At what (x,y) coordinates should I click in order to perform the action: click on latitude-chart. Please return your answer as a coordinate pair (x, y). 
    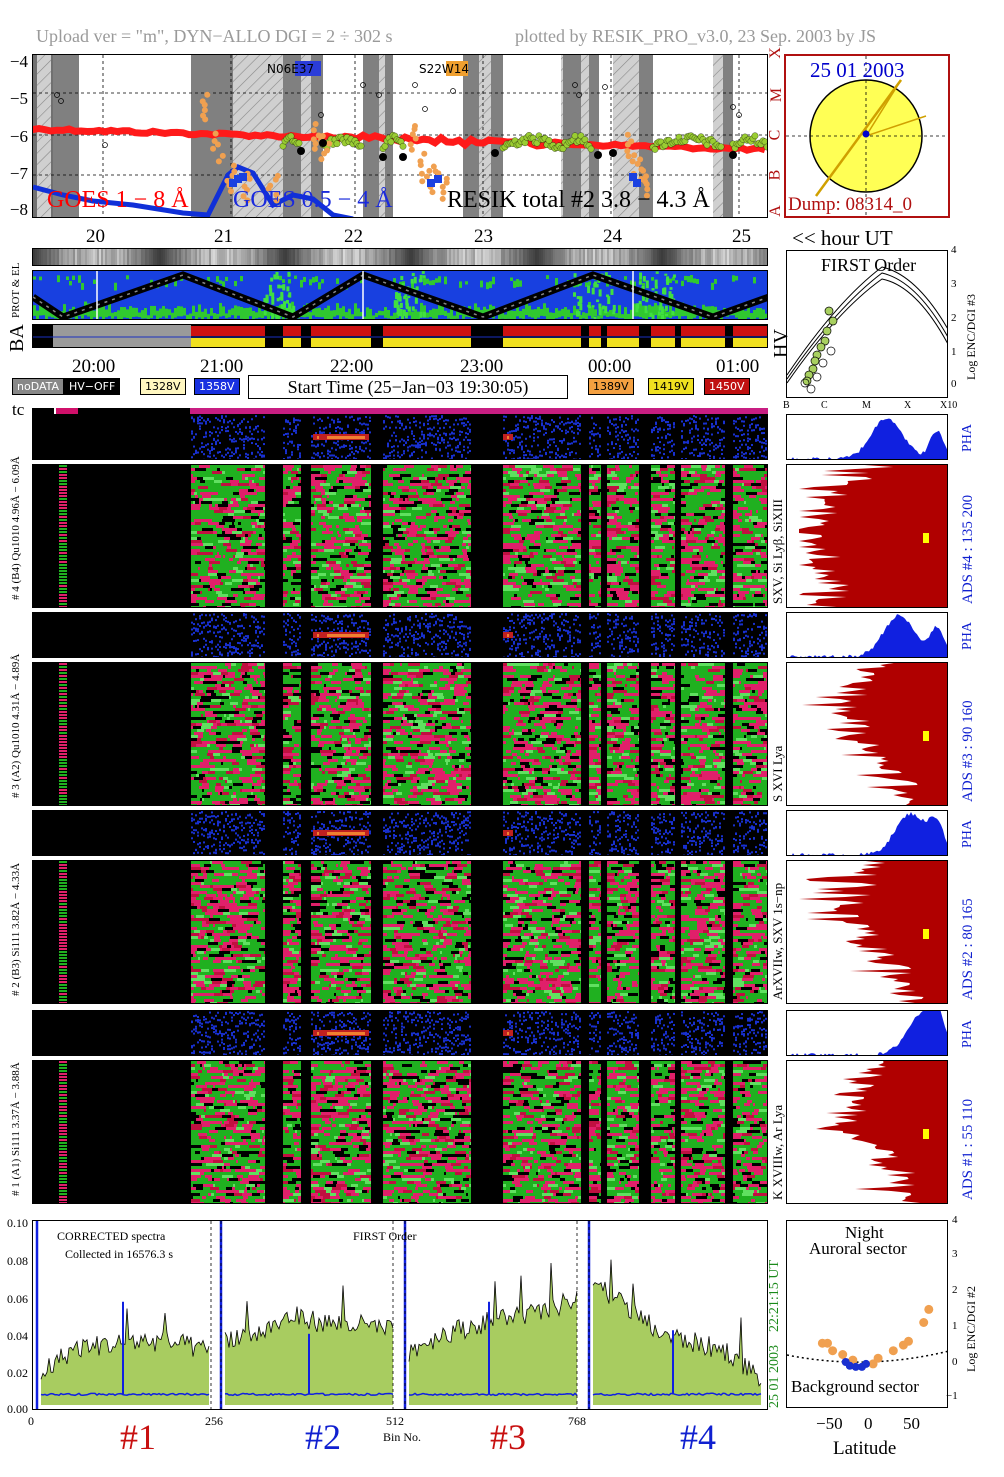
    Looking at the image, I should click on (867, 1337).